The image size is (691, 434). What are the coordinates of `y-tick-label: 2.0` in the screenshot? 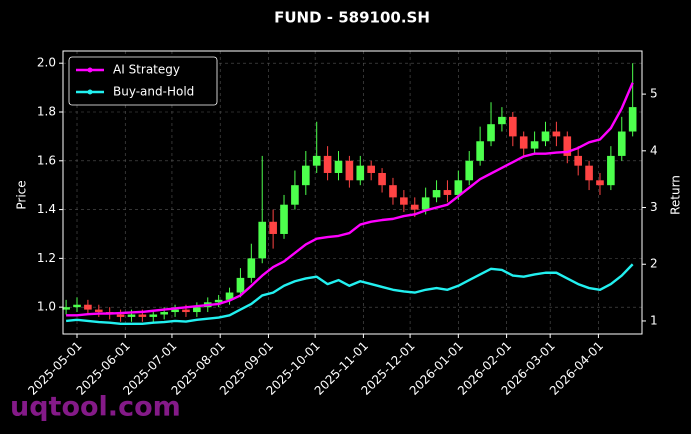 It's located at (46, 63).